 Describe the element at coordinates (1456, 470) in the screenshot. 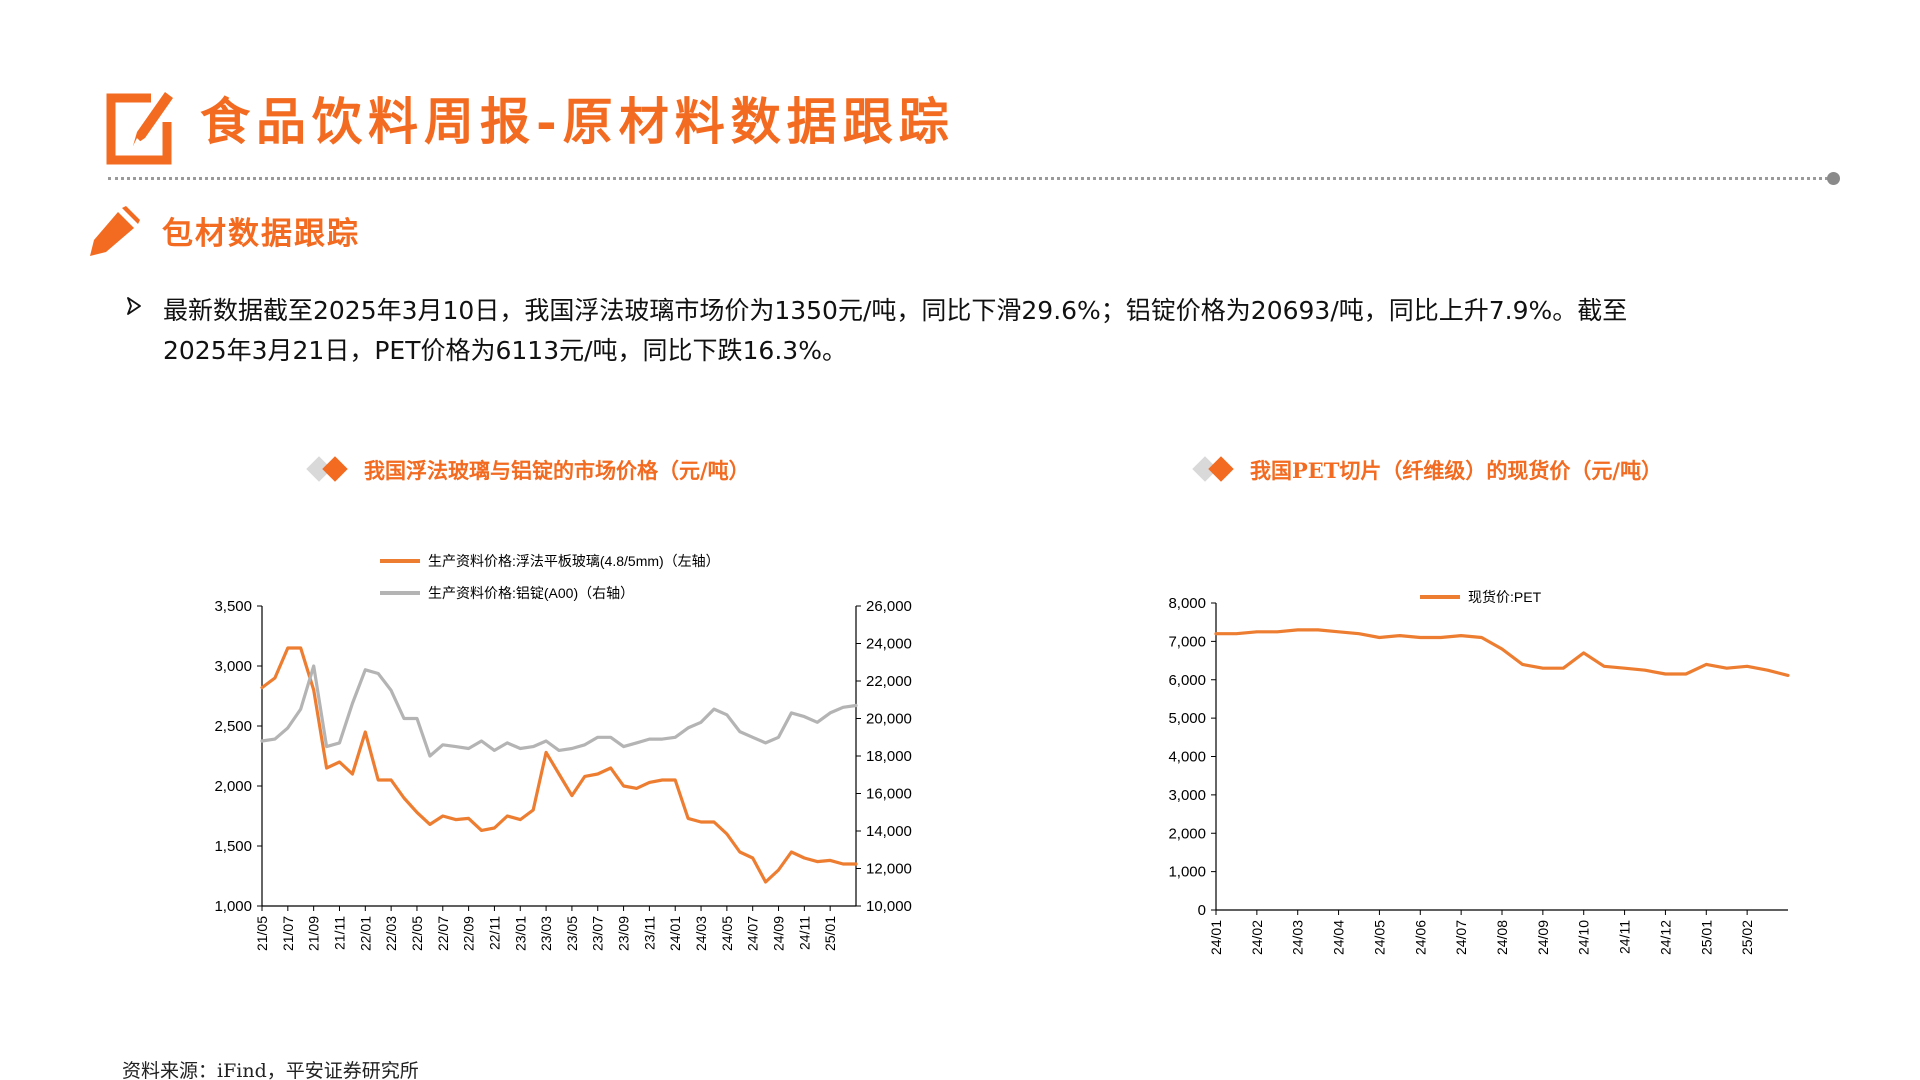

I see `chart-2-title: 我国PET切片（纤维级）的现货价（元/吨）` at that location.